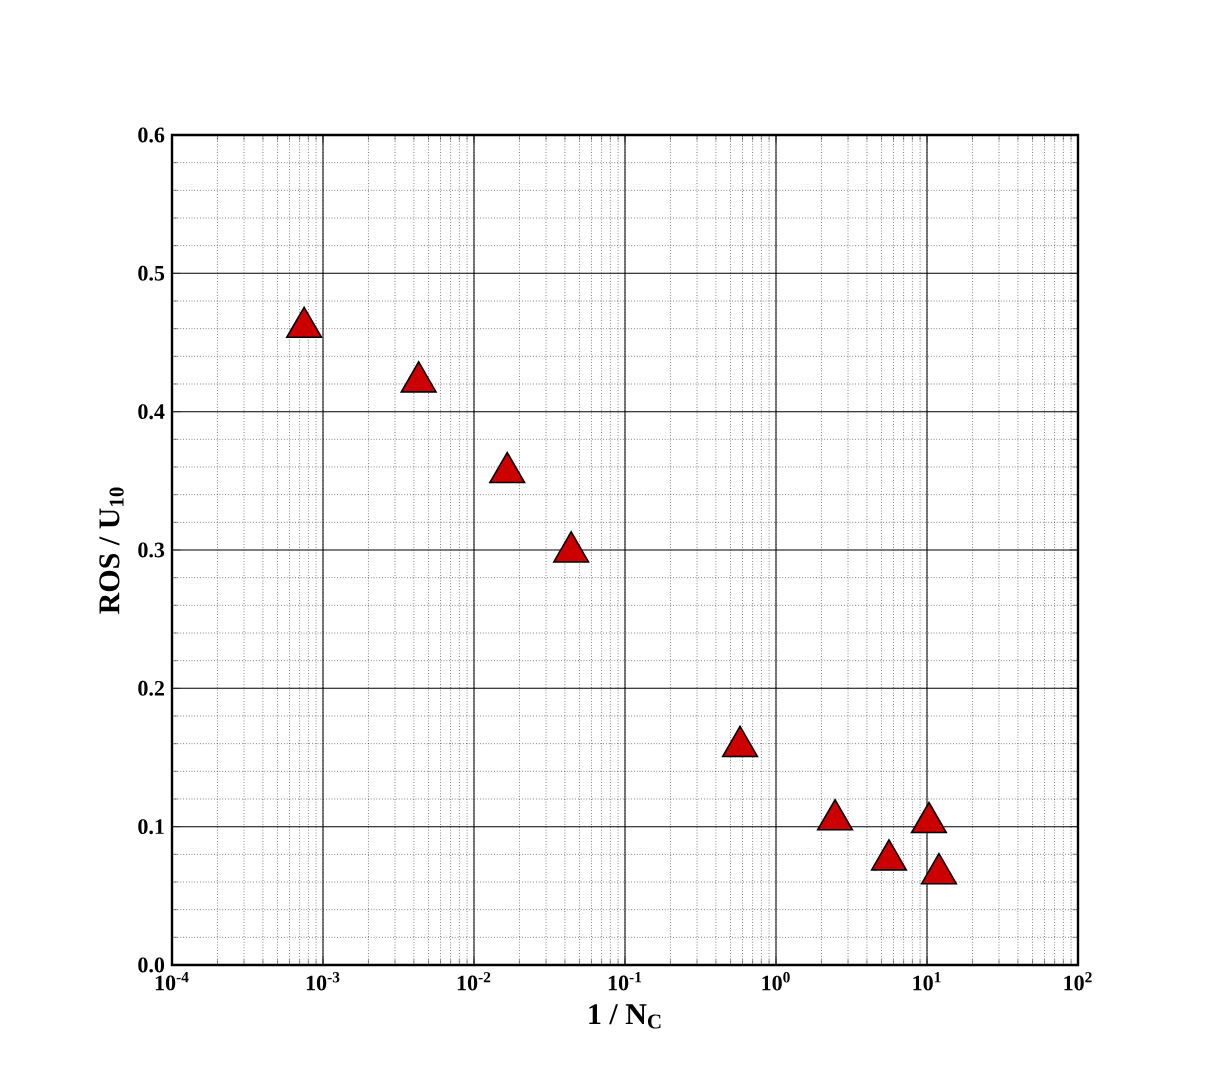 Image resolution: width=1209 pixels, height=1078 pixels. I want to click on y-tick-label: 0.2, so click(151, 688).